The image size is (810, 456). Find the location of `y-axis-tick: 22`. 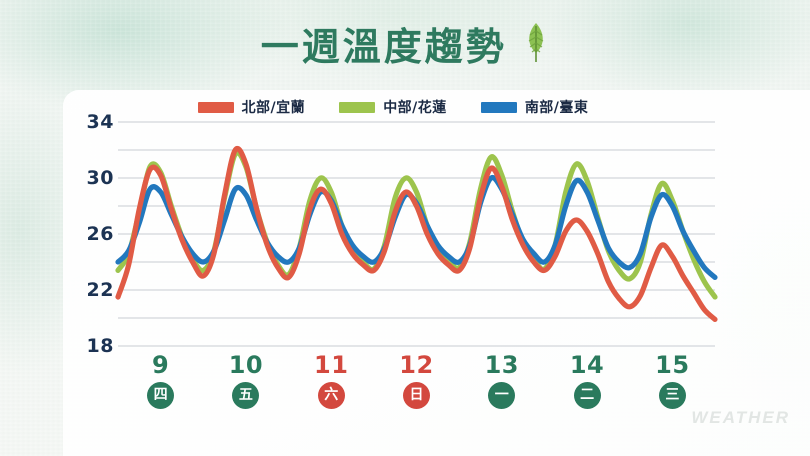

y-axis-tick: 22 is located at coordinates (100, 290).